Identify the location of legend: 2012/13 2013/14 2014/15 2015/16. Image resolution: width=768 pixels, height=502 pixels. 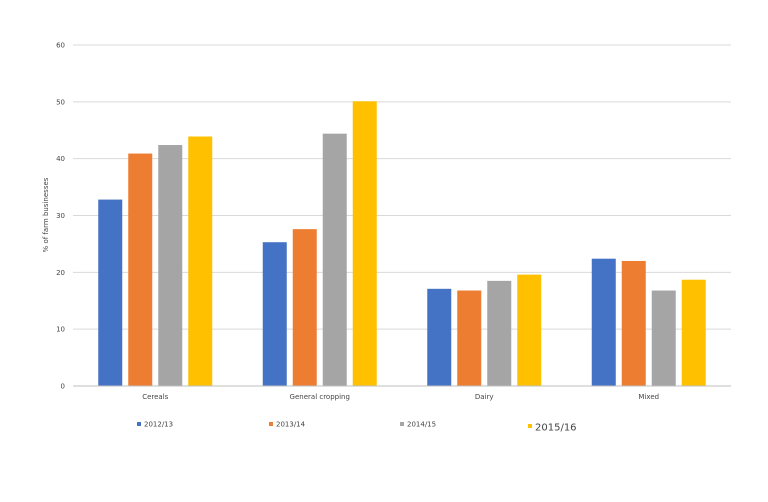
(357, 427).